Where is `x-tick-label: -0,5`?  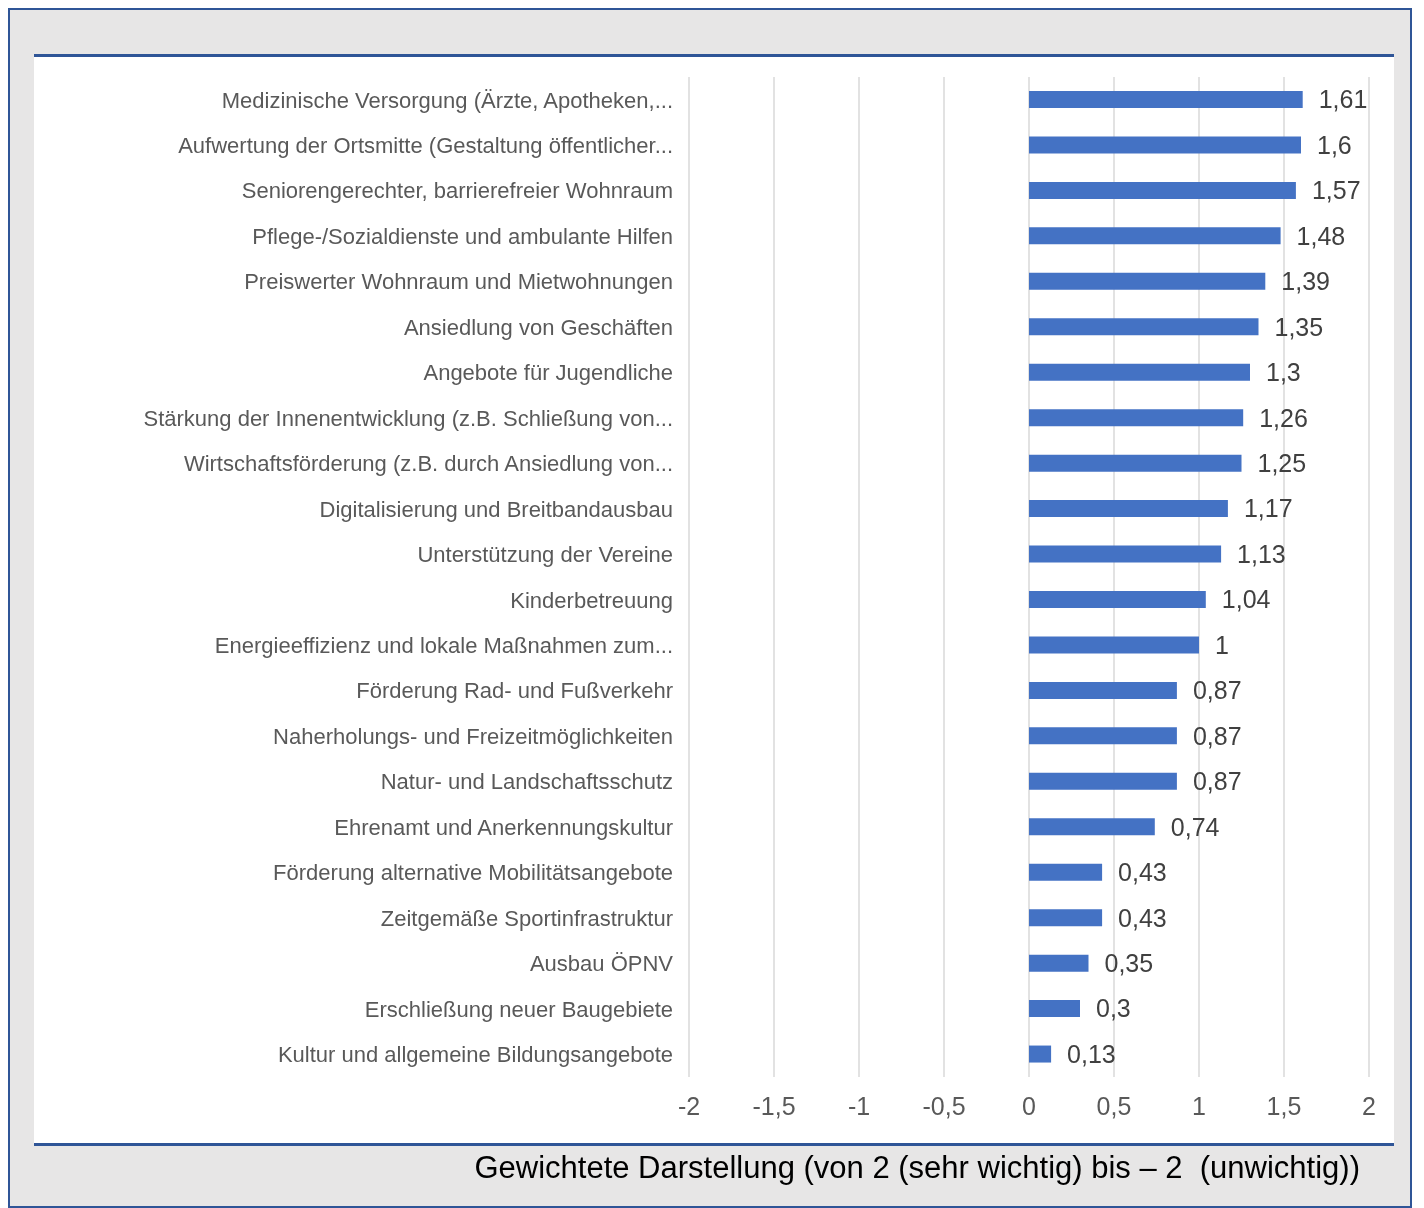 x-tick-label: -0,5 is located at coordinates (944, 1105).